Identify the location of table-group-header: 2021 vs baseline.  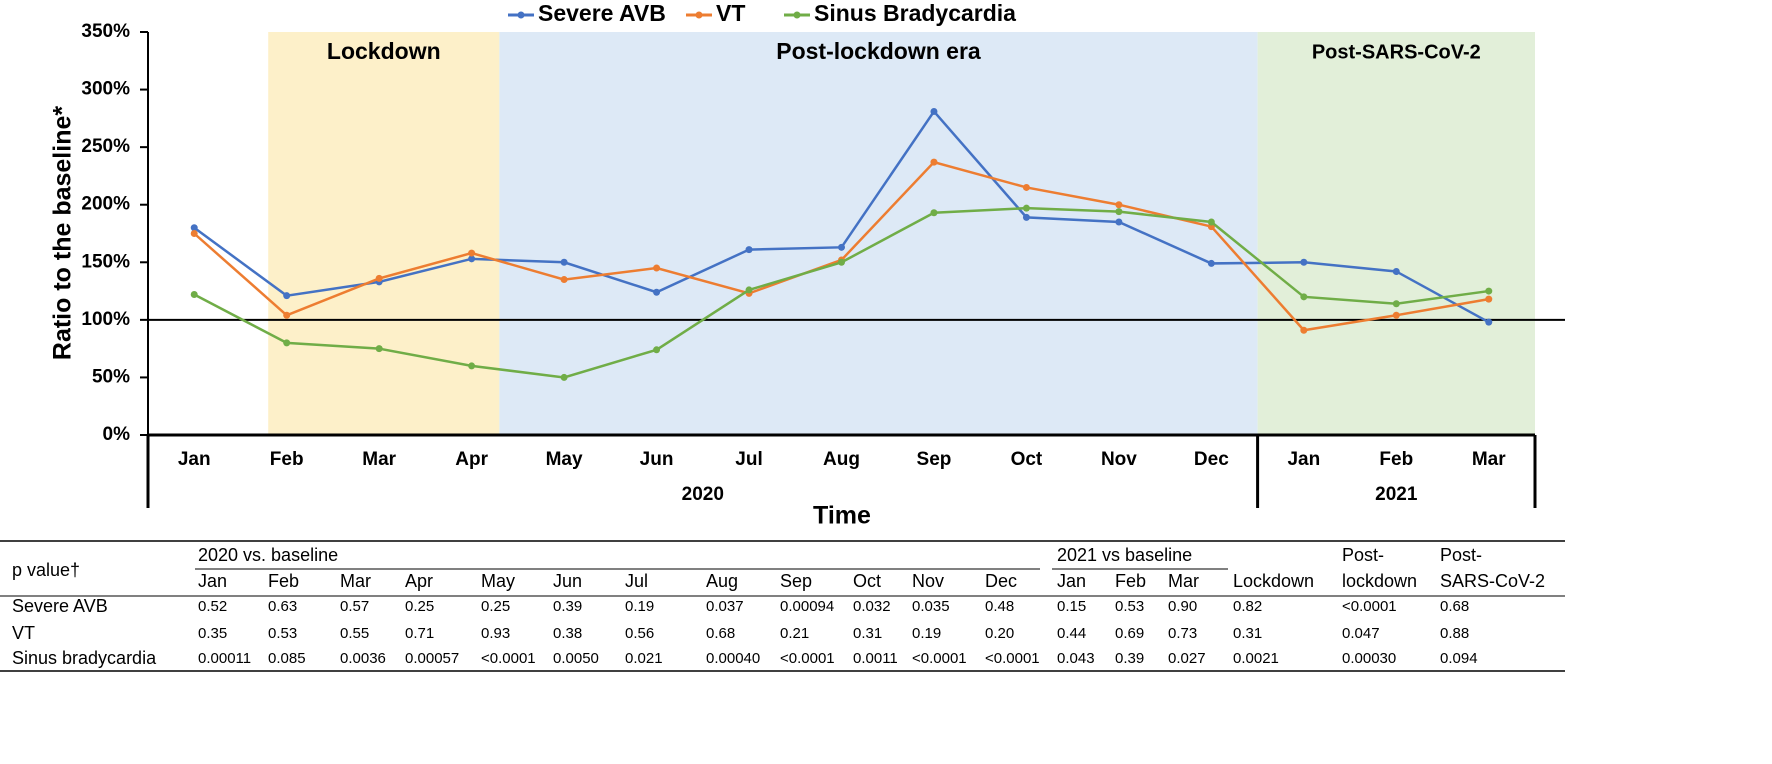
(1124, 555).